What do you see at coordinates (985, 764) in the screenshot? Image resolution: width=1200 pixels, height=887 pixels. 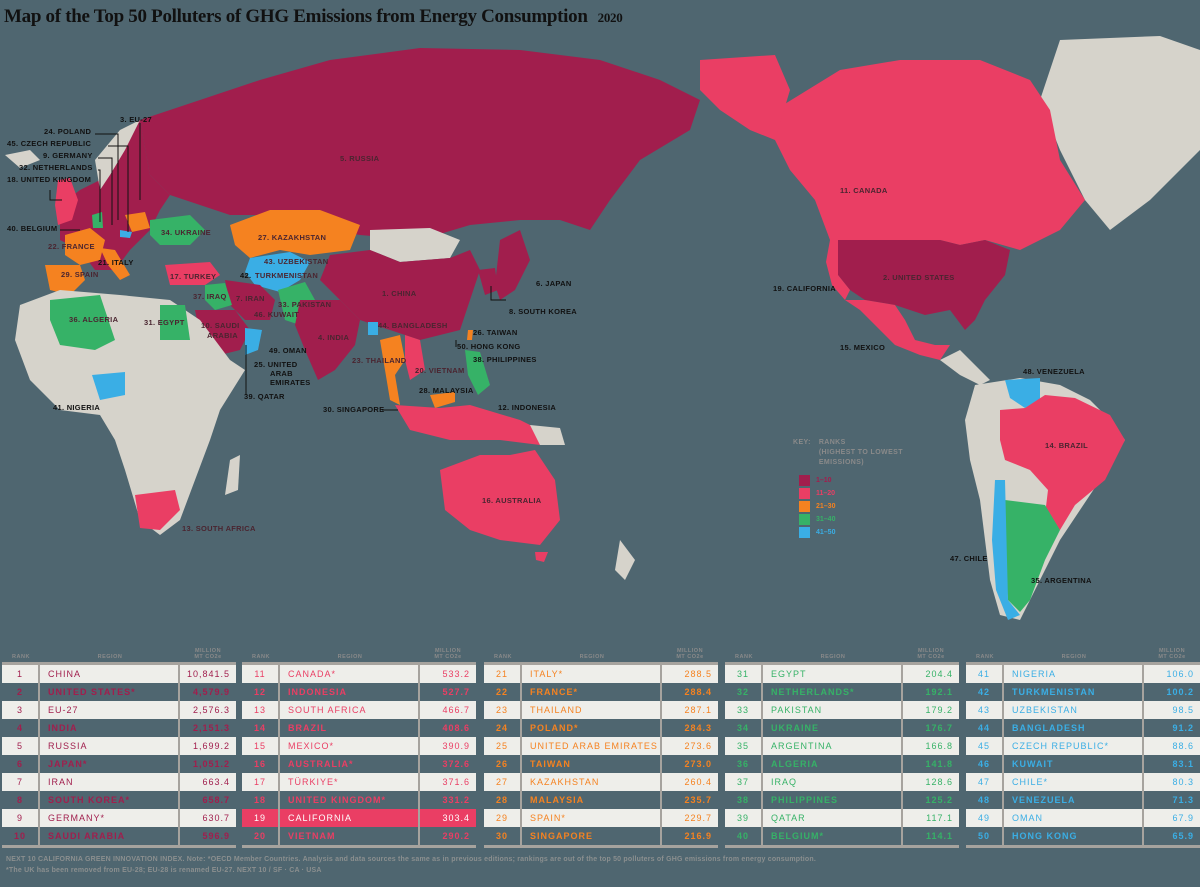 I see `rank-cell: 46` at bounding box center [985, 764].